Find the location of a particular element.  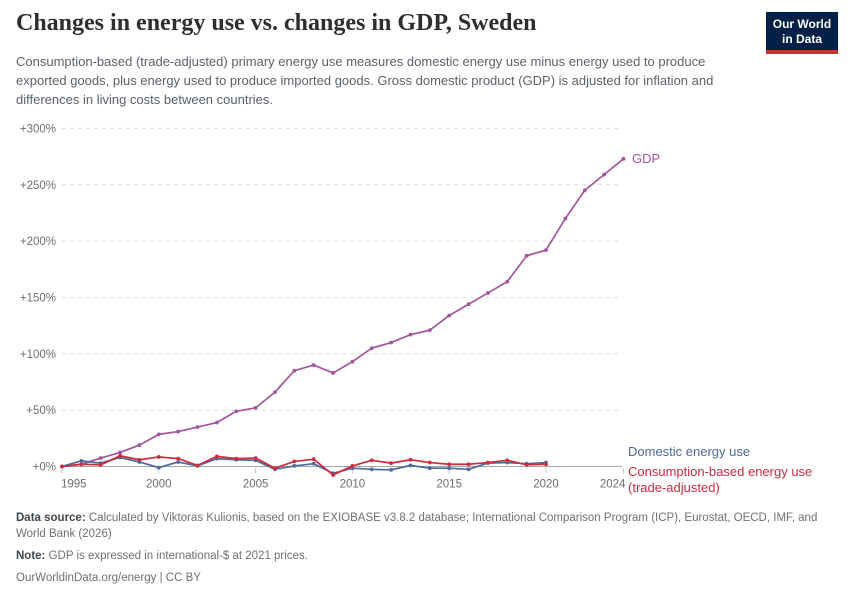

point-gdp-2021 is located at coordinates (565, 218).